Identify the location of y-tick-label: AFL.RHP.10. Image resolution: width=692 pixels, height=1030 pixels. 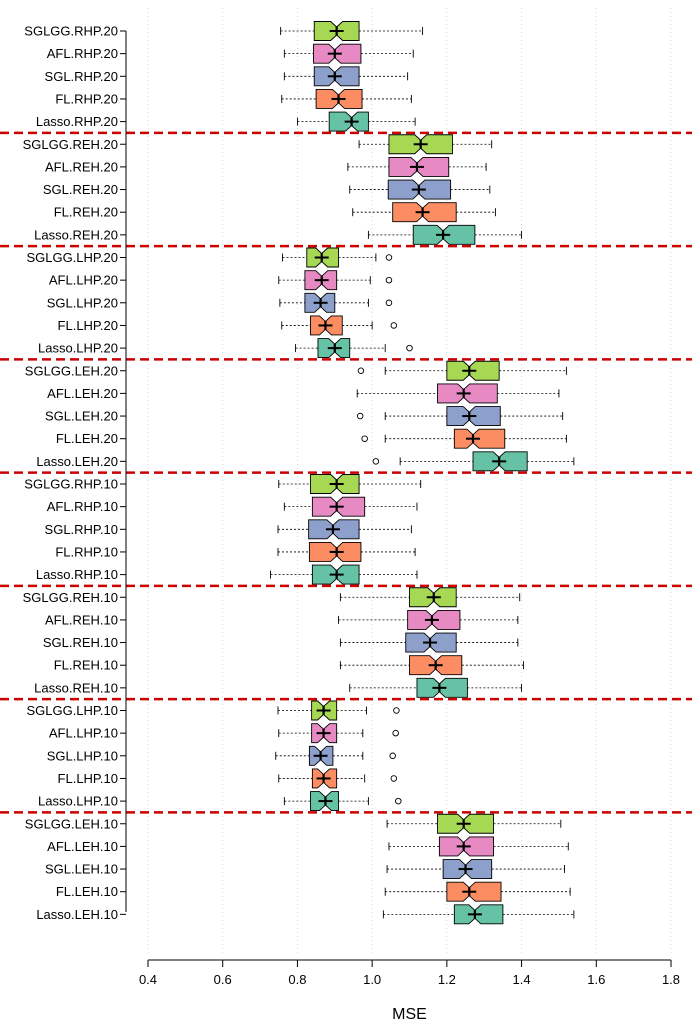
(82, 506).